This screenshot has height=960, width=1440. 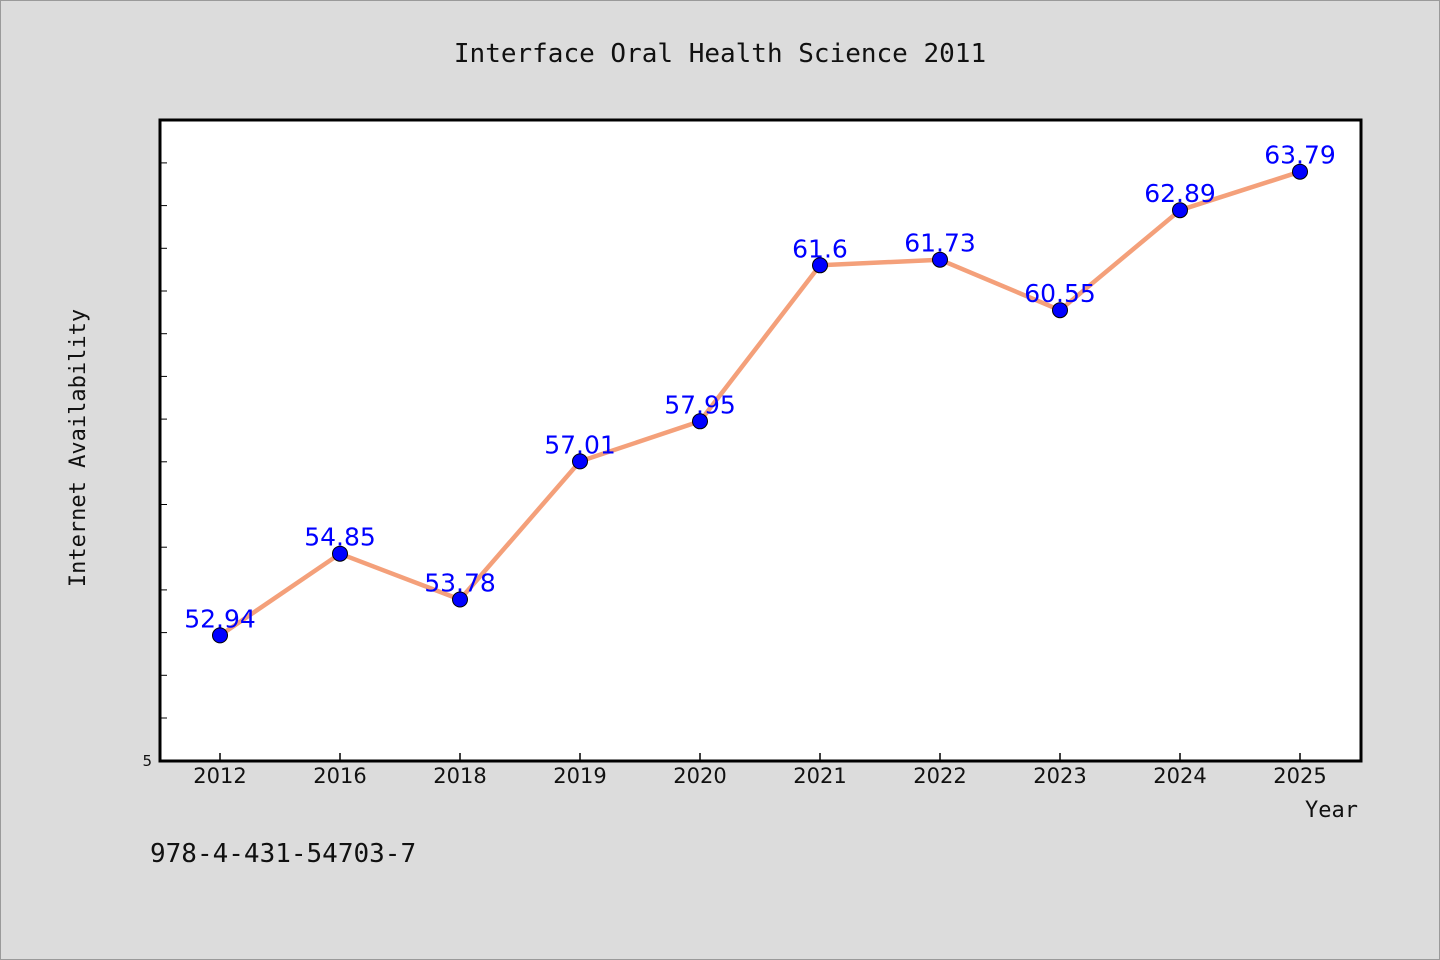 I want to click on y-axis-label: Internet Availability, so click(x=78, y=448).